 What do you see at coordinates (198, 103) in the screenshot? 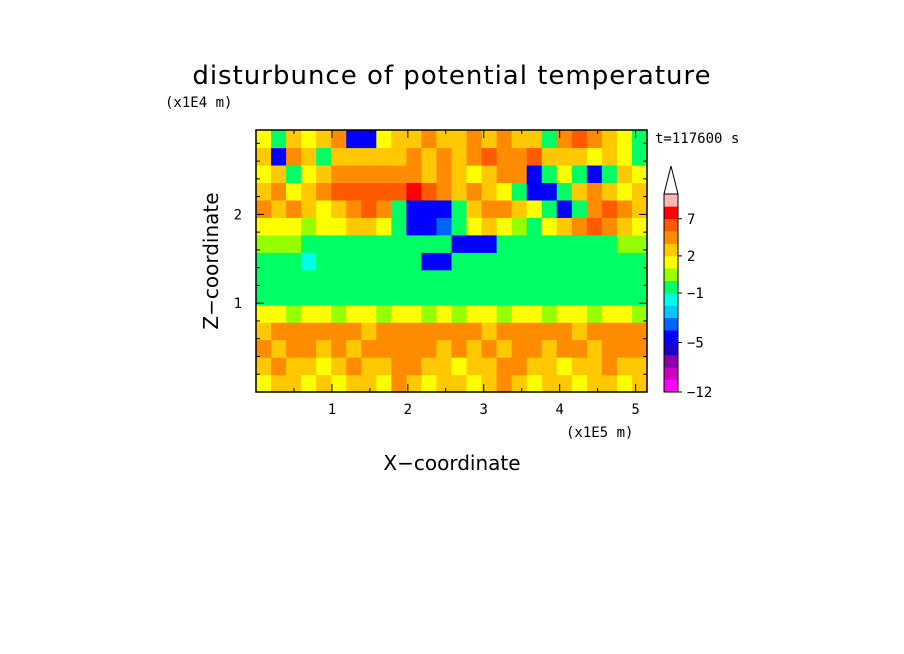
I see `y-unit-label: (x1E4 m)` at bounding box center [198, 103].